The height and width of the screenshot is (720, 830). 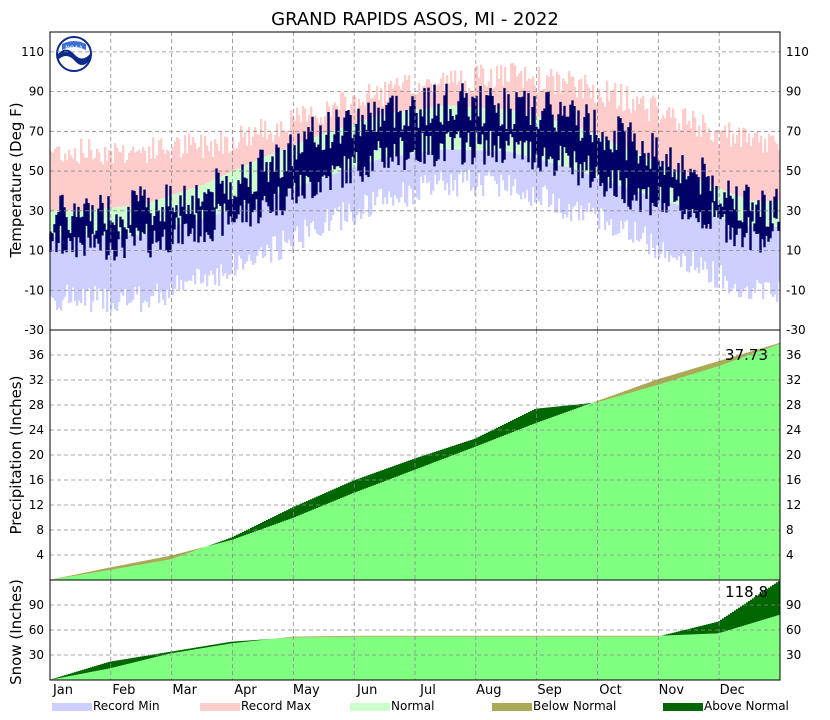 I want to click on y-tick-label: 24, so click(x=793, y=430).